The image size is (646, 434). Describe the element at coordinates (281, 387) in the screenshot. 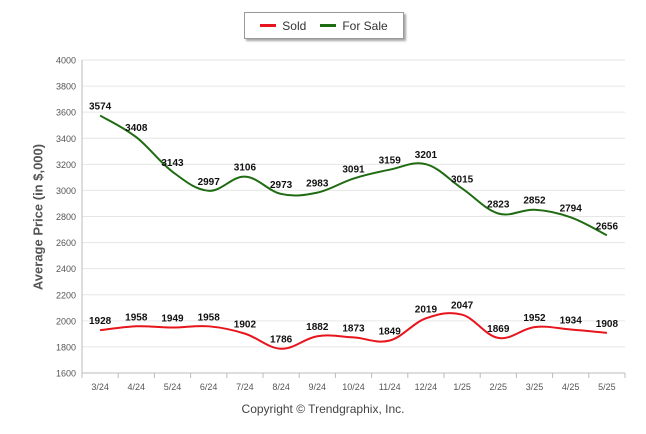

I see `x-tick-label: 8/24` at that location.